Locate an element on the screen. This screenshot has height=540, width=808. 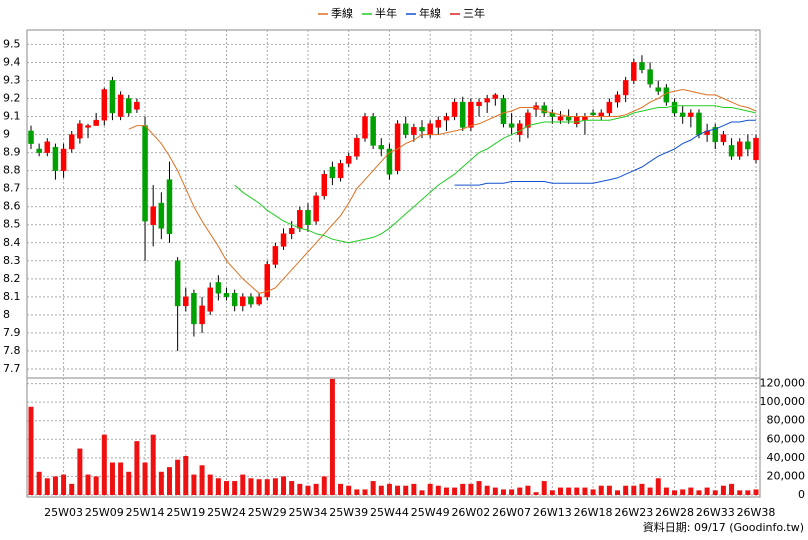
legend-label: 季線 is located at coordinates (342, 13).